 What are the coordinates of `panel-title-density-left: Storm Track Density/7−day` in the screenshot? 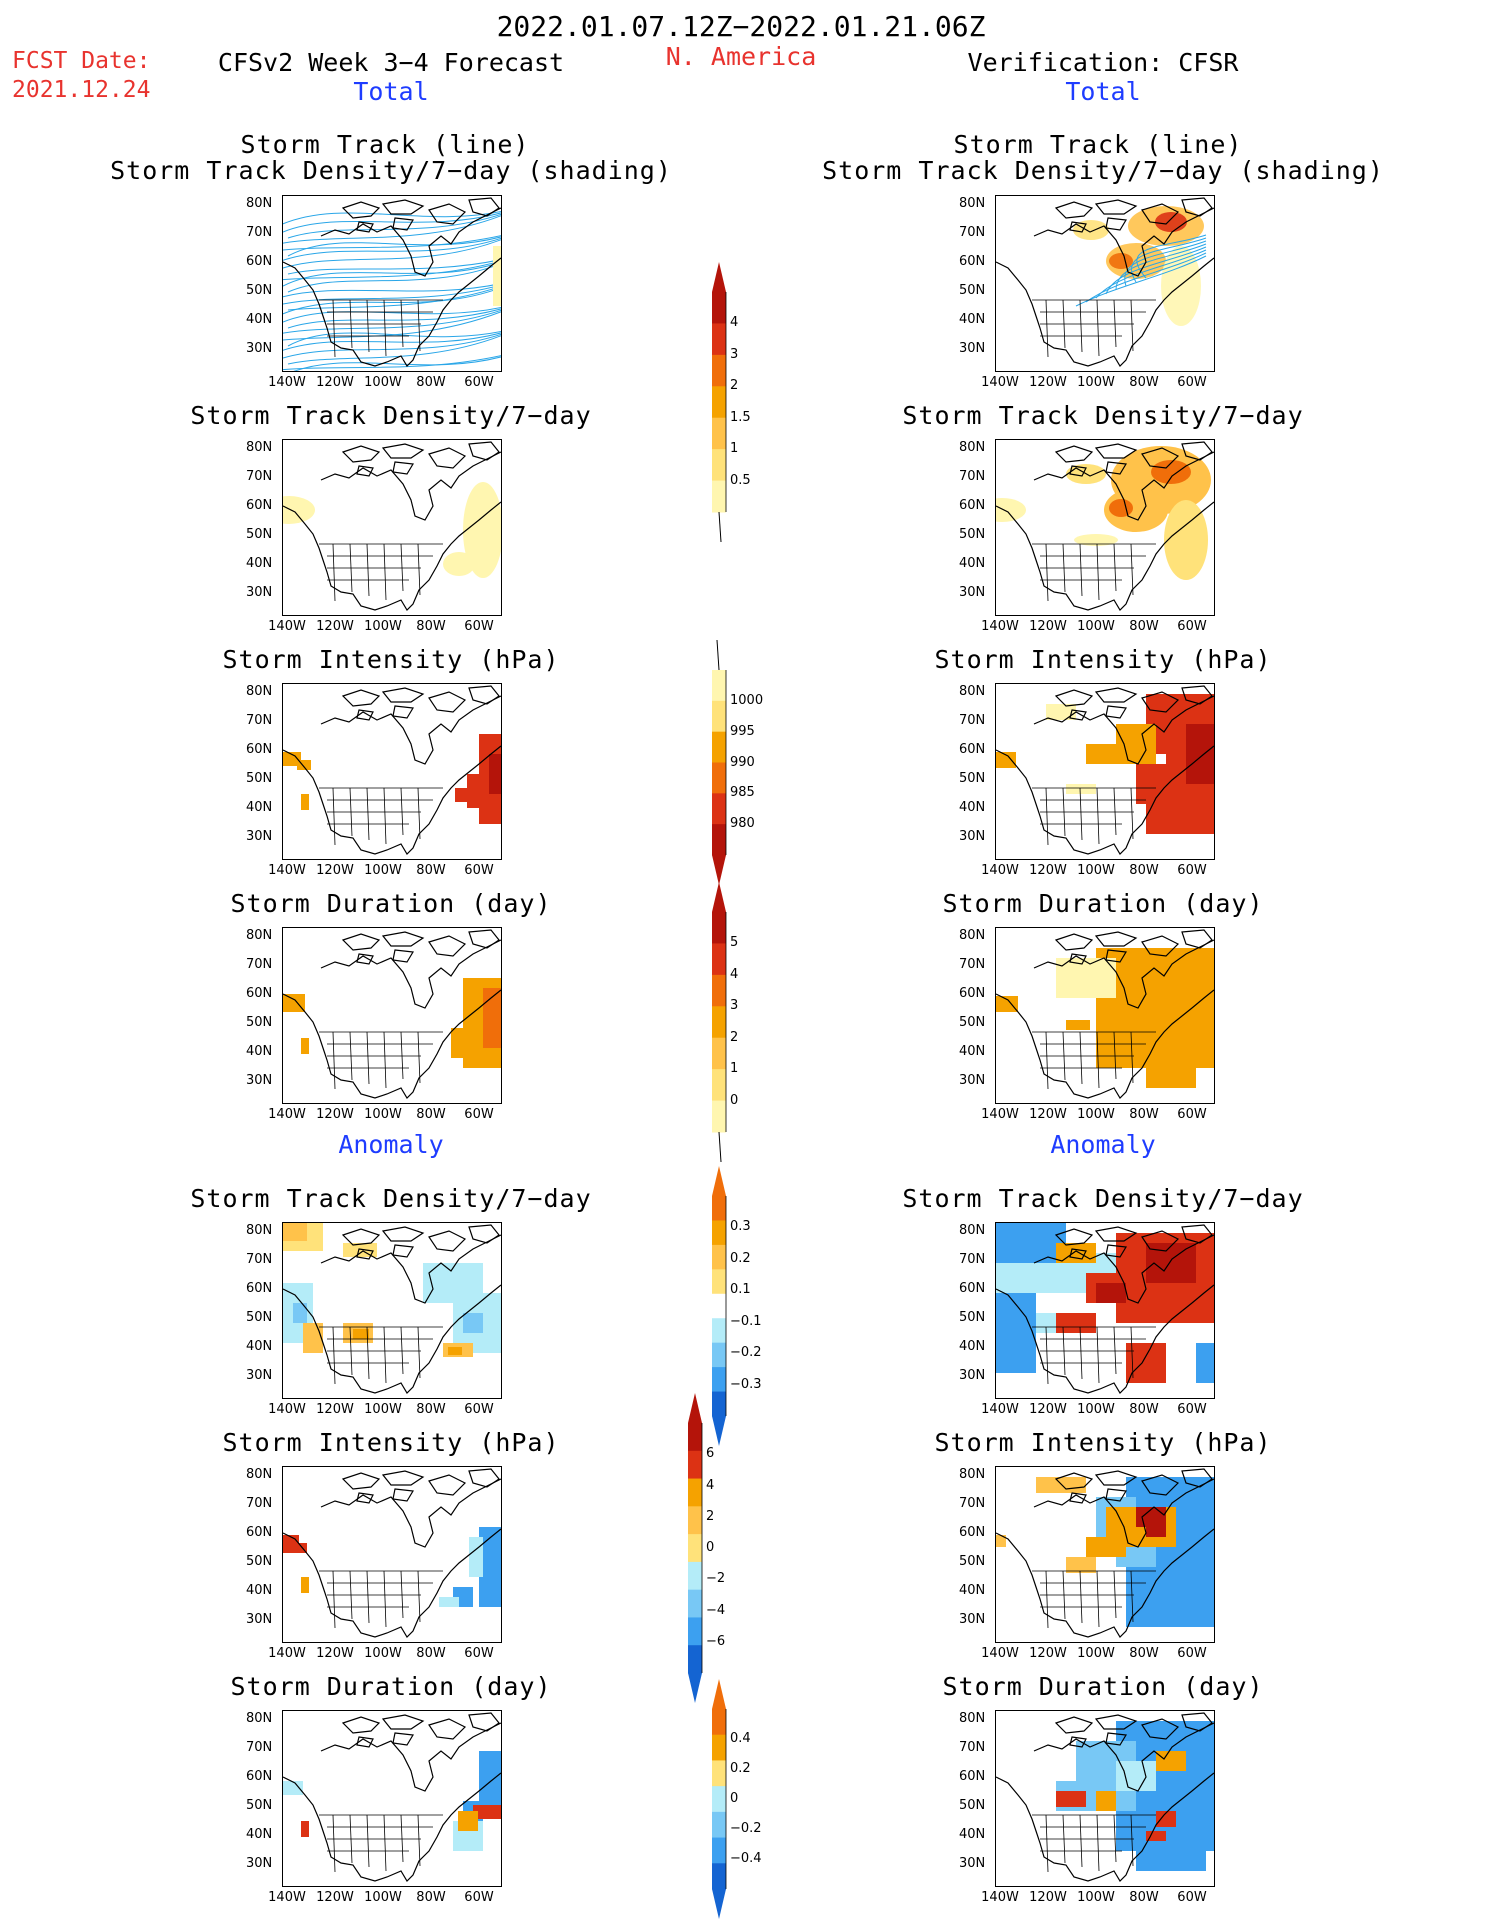 It's located at (391, 415).